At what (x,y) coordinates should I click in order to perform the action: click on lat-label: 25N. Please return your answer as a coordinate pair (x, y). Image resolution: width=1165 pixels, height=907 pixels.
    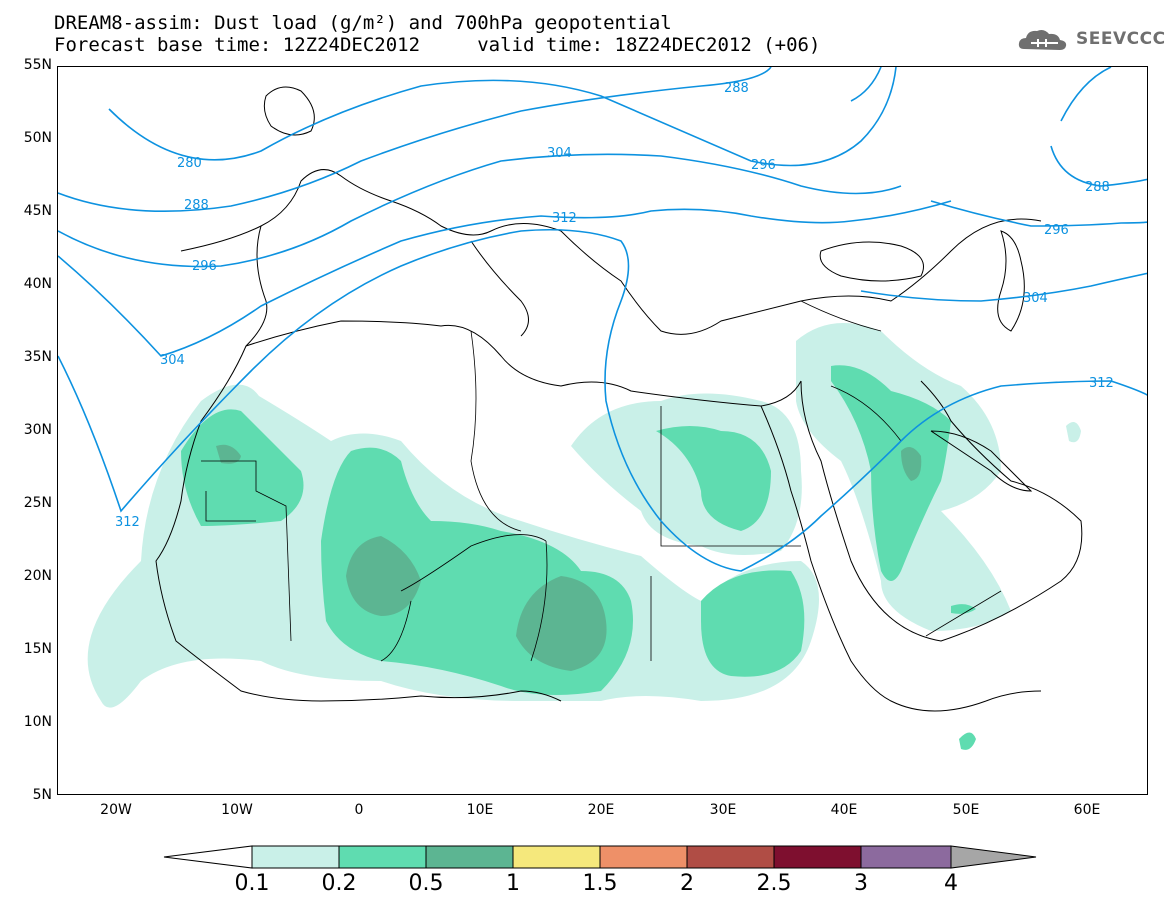
    Looking at the image, I should click on (37, 503).